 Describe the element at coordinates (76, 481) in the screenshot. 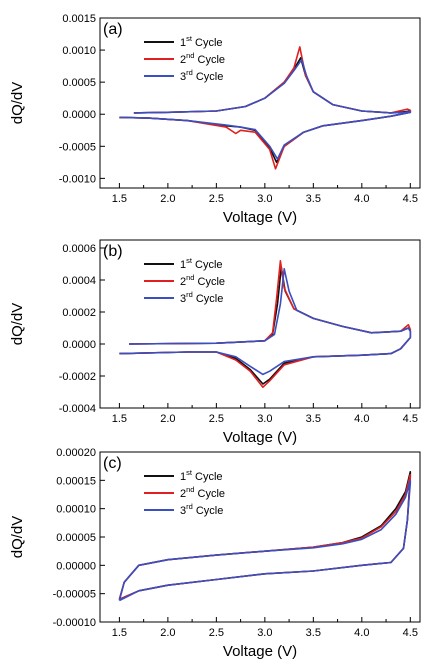

I see `y-tick-label: 0.00015` at that location.